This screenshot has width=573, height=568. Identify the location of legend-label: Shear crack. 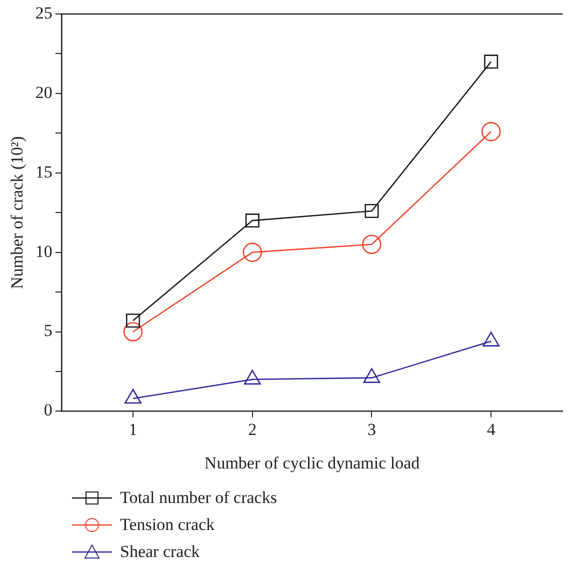
(160, 552).